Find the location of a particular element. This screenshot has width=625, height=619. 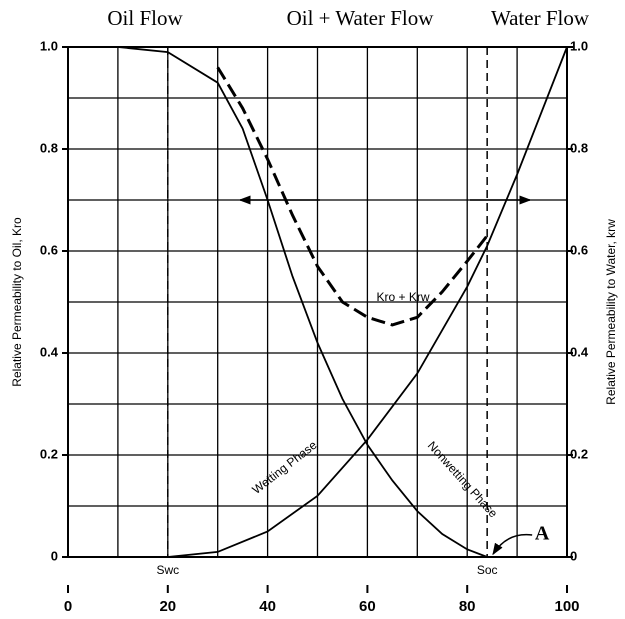

region-title: Water Flow is located at coordinates (540, 18).